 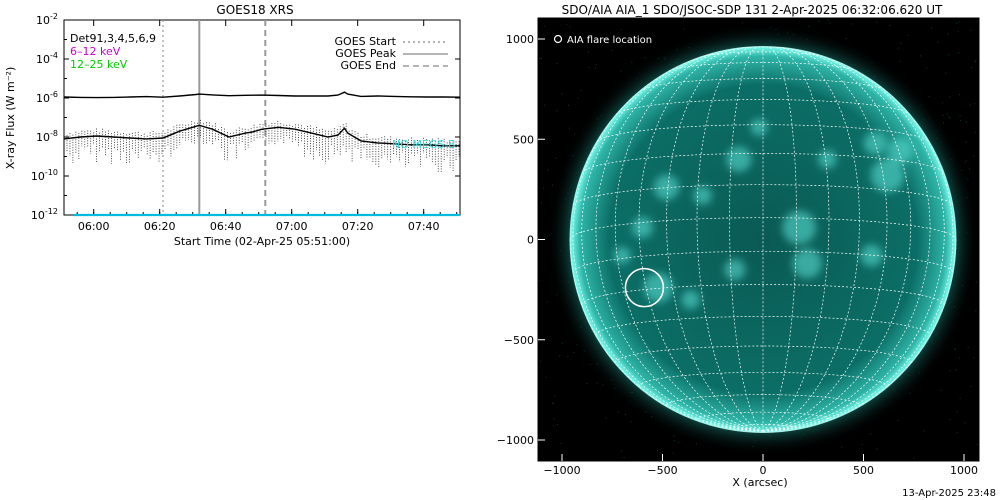 I want to click on goes-xtick-label: 06:40, so click(x=226, y=226).